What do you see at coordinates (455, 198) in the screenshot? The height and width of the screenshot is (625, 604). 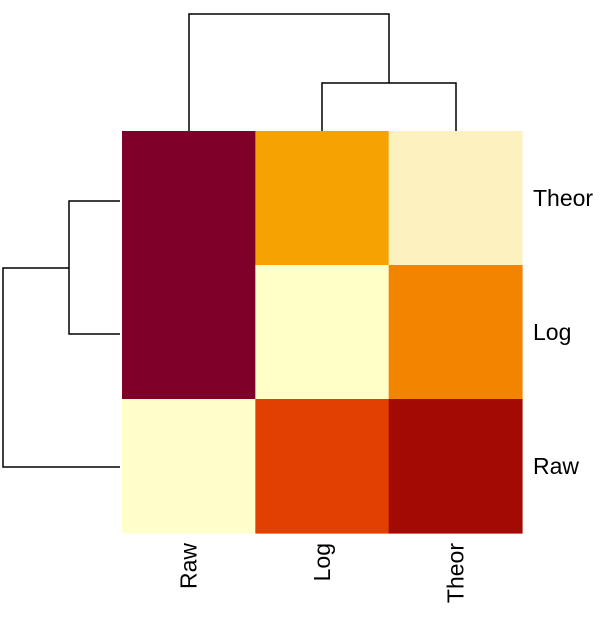 I see `heatmap-cell-theor-theor` at bounding box center [455, 198].